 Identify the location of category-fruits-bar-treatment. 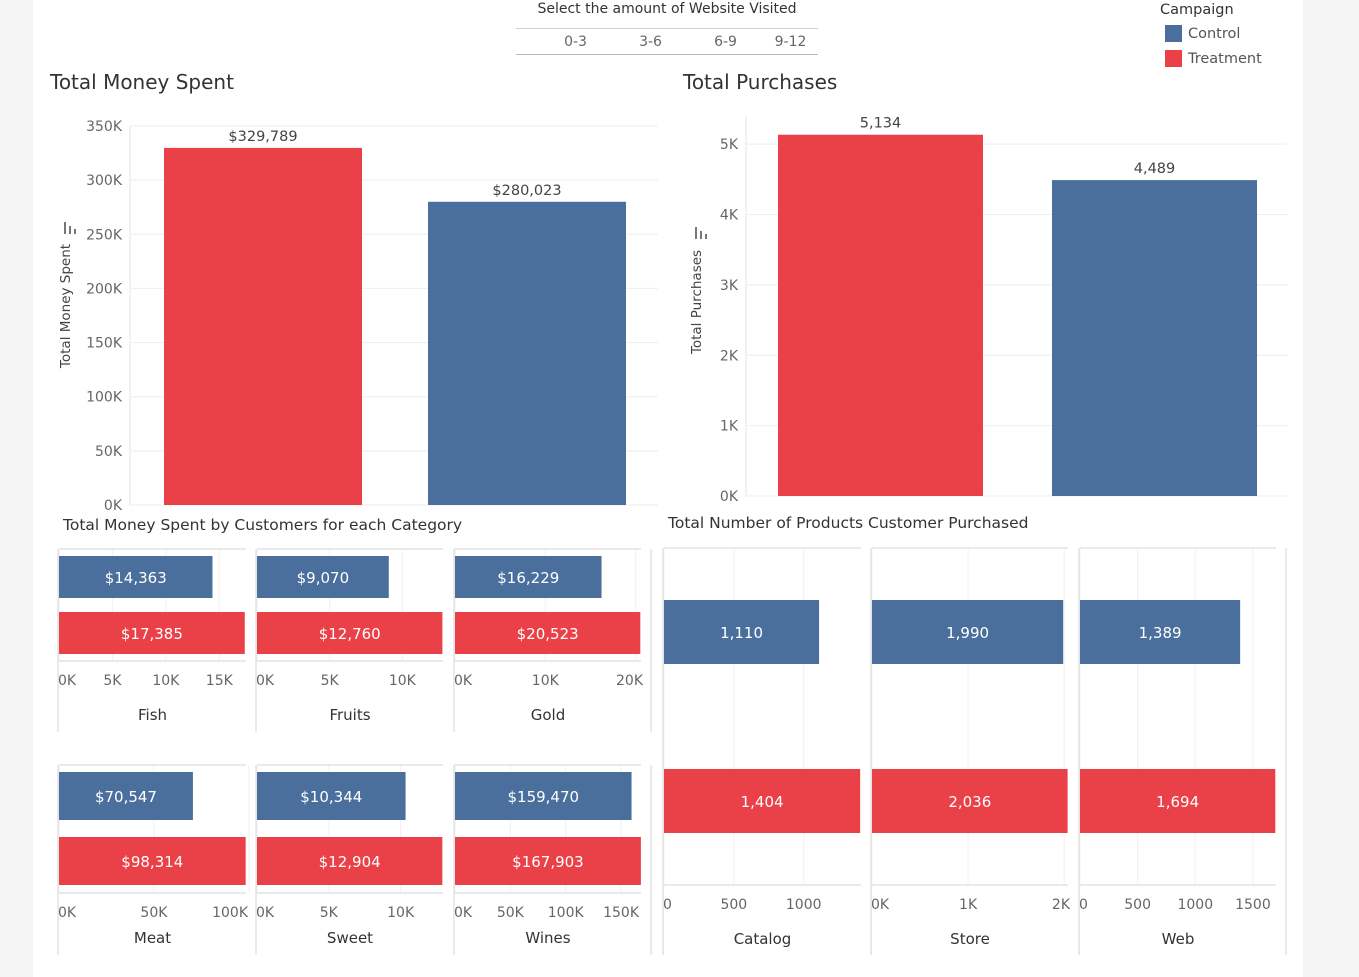
(350, 633).